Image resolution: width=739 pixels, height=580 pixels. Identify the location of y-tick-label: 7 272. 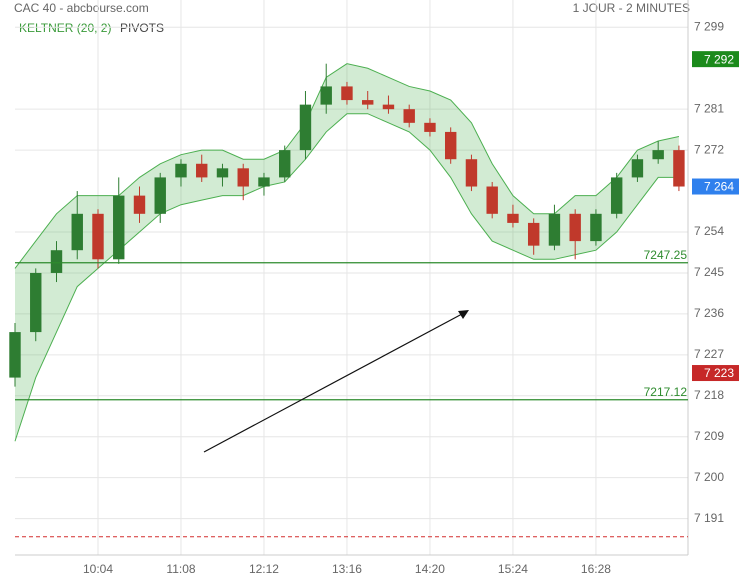
(709, 149).